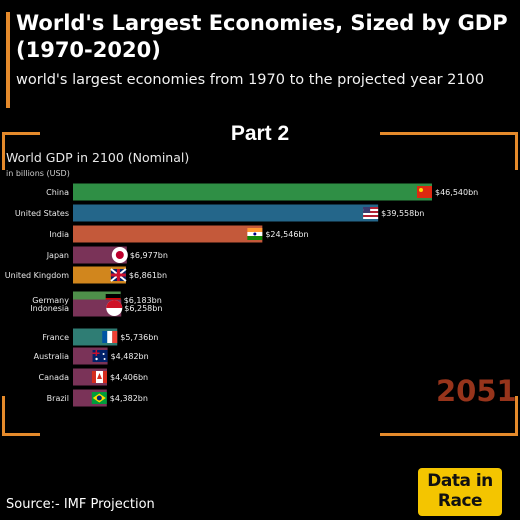 This screenshot has width=520, height=520. I want to click on frame-corner-top-right, so click(449, 151).